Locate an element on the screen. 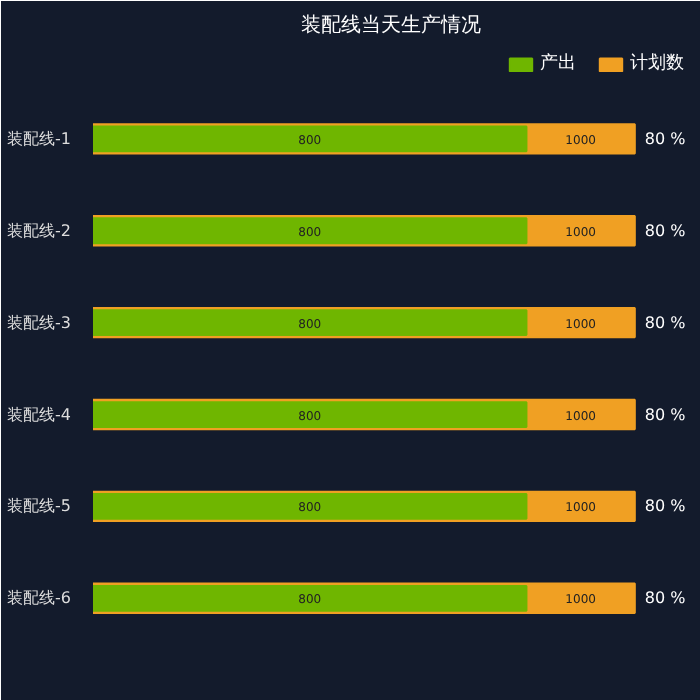 The image size is (700, 700). y-tick-label: 装配线-1 is located at coordinates (39, 138).